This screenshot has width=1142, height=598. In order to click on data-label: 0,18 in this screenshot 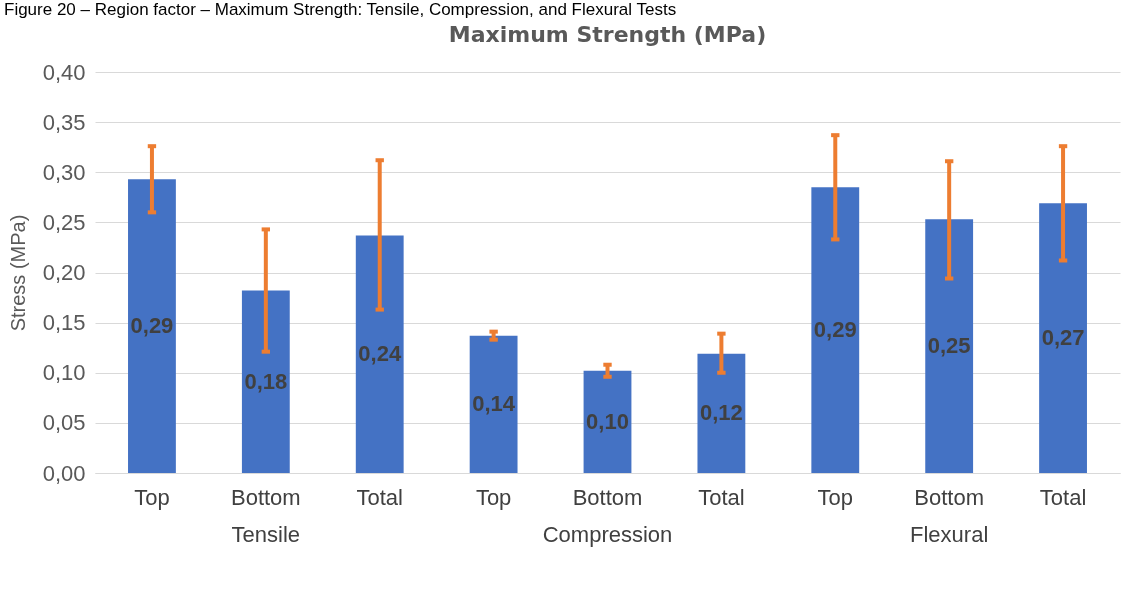, I will do `click(266, 381)`.